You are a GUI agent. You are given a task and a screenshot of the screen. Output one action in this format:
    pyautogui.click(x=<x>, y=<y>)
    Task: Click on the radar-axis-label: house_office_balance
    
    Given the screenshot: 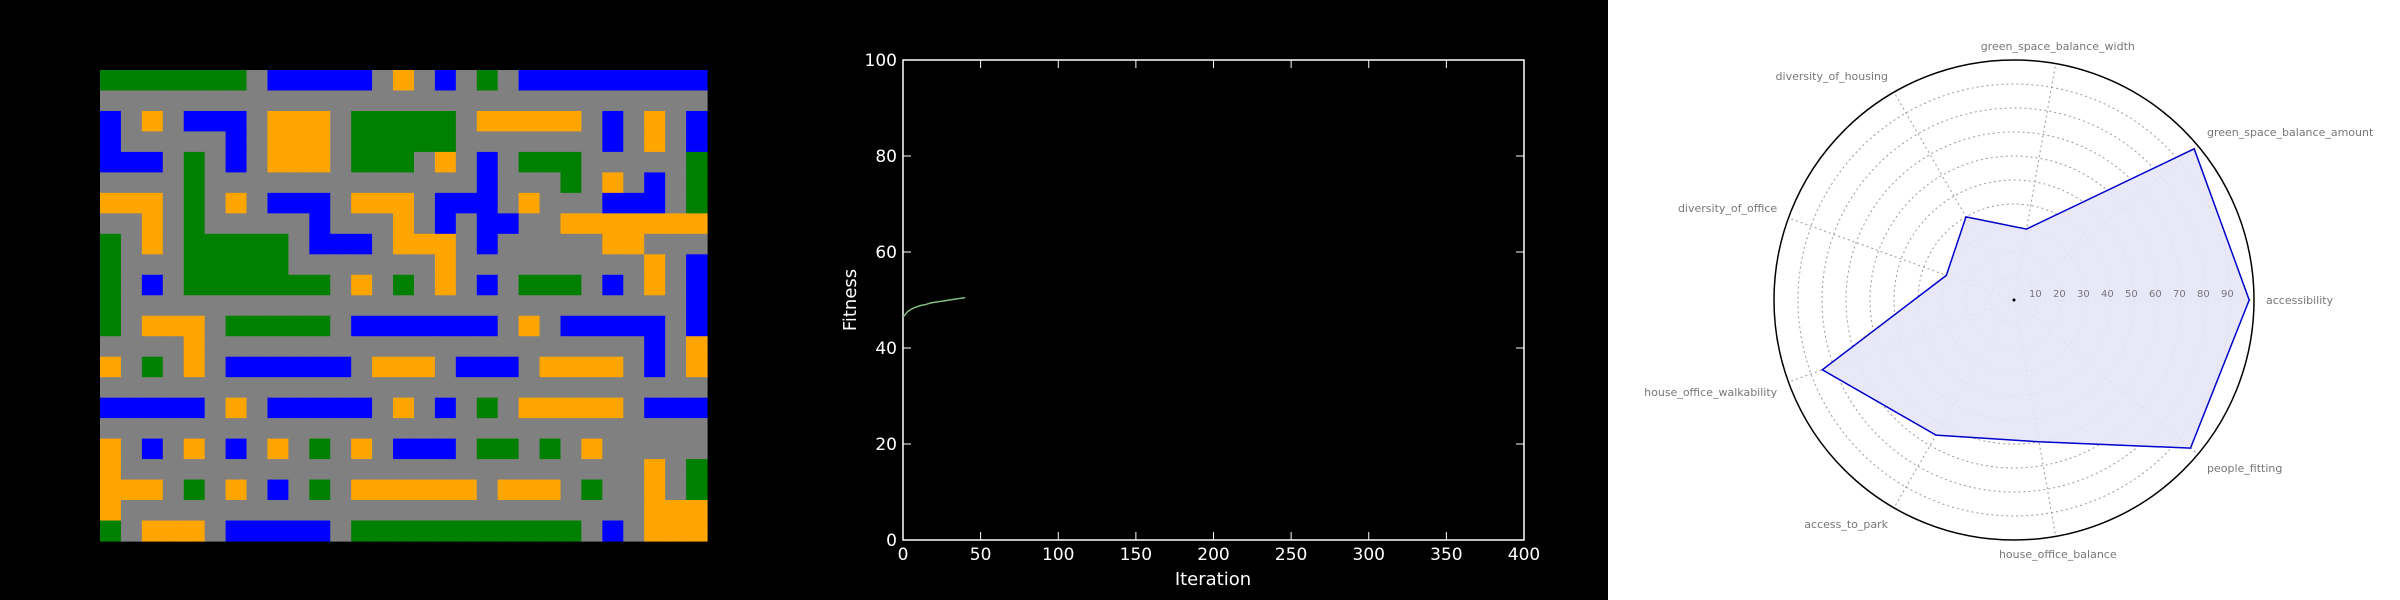 What is the action you would take?
    pyautogui.click(x=2058, y=554)
    